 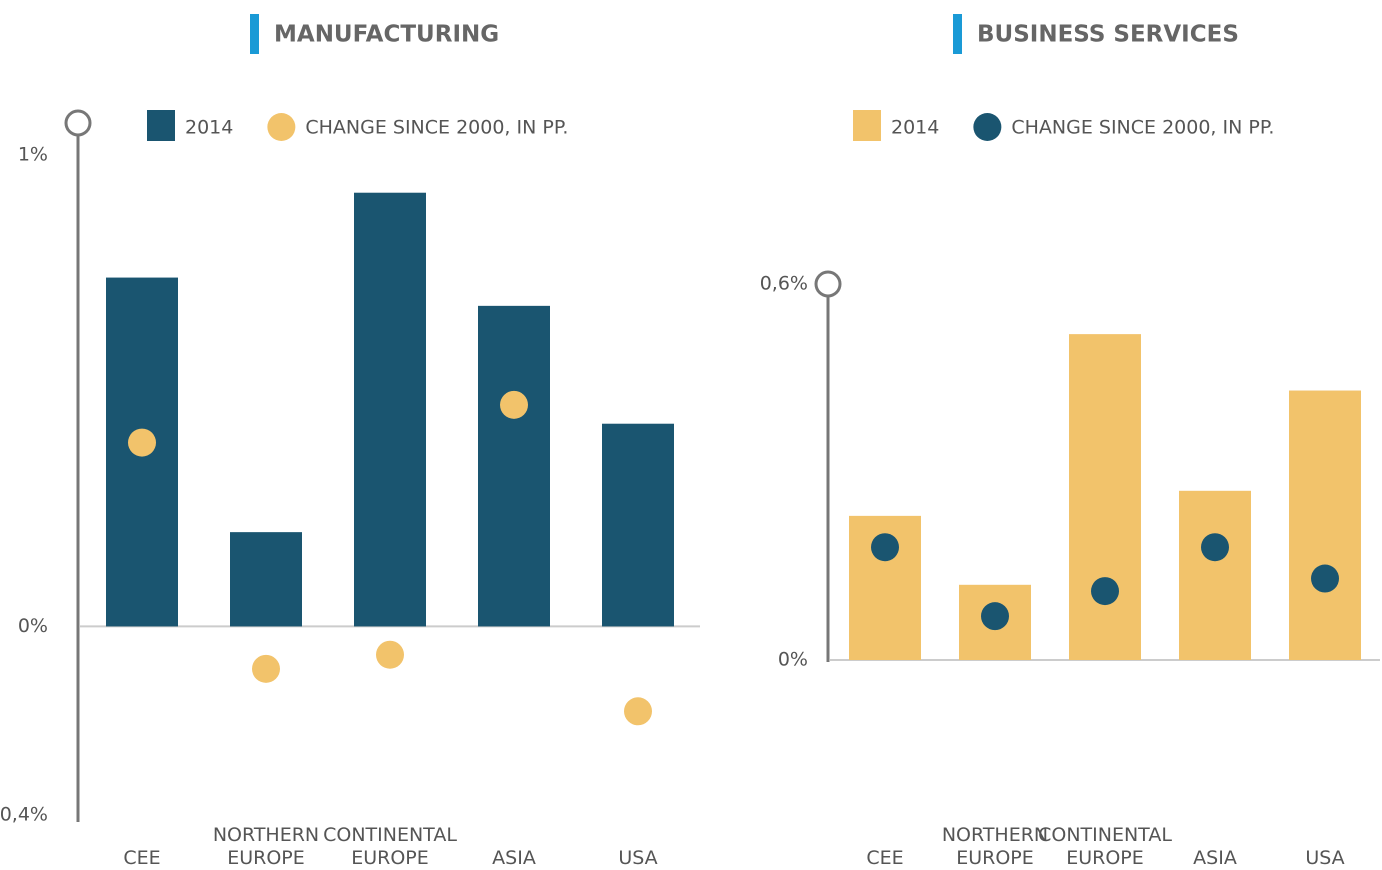 I want to click on y-tick-label: -0,4%, so click(x=24, y=815).